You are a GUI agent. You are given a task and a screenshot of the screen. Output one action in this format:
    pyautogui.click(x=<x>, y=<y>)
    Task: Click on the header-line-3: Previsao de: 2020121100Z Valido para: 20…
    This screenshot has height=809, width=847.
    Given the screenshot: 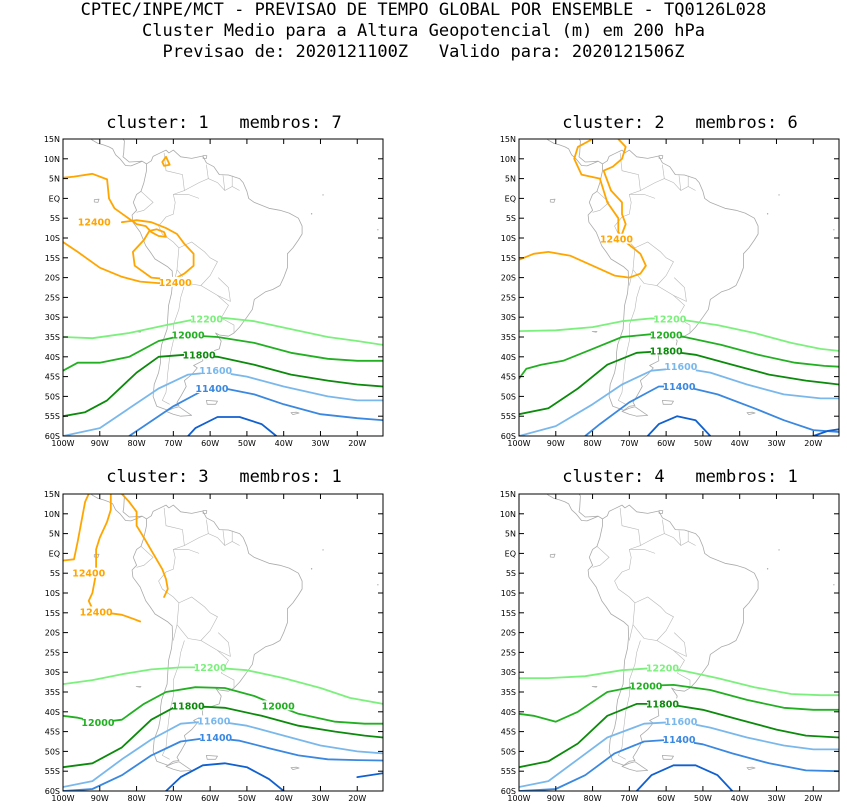 What is the action you would take?
    pyautogui.click(x=423, y=52)
    